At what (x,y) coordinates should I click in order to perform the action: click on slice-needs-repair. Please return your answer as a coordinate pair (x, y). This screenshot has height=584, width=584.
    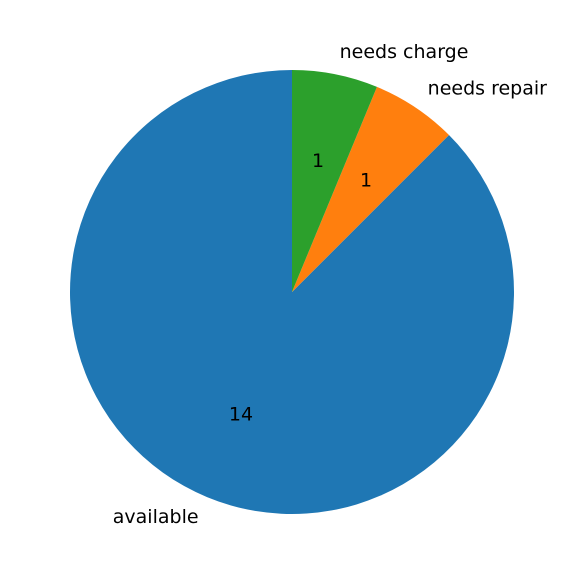
    Looking at the image, I should click on (370, 189).